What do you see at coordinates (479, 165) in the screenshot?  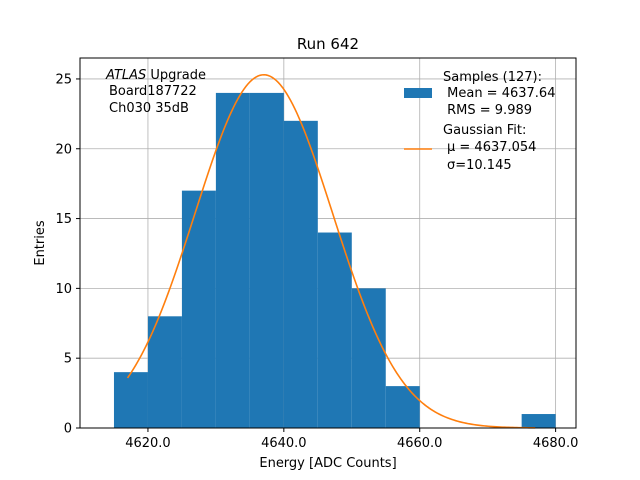 I see `legend-fit-sigma: σ=10.145` at bounding box center [479, 165].